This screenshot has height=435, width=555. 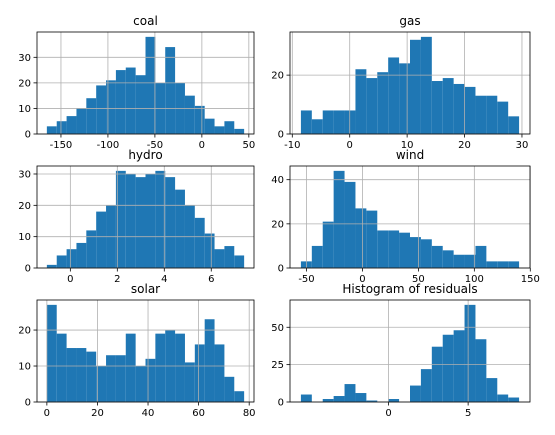 What do you see at coordinates (522, 145) in the screenshot?
I see `x-tick-label: 30` at bounding box center [522, 145].